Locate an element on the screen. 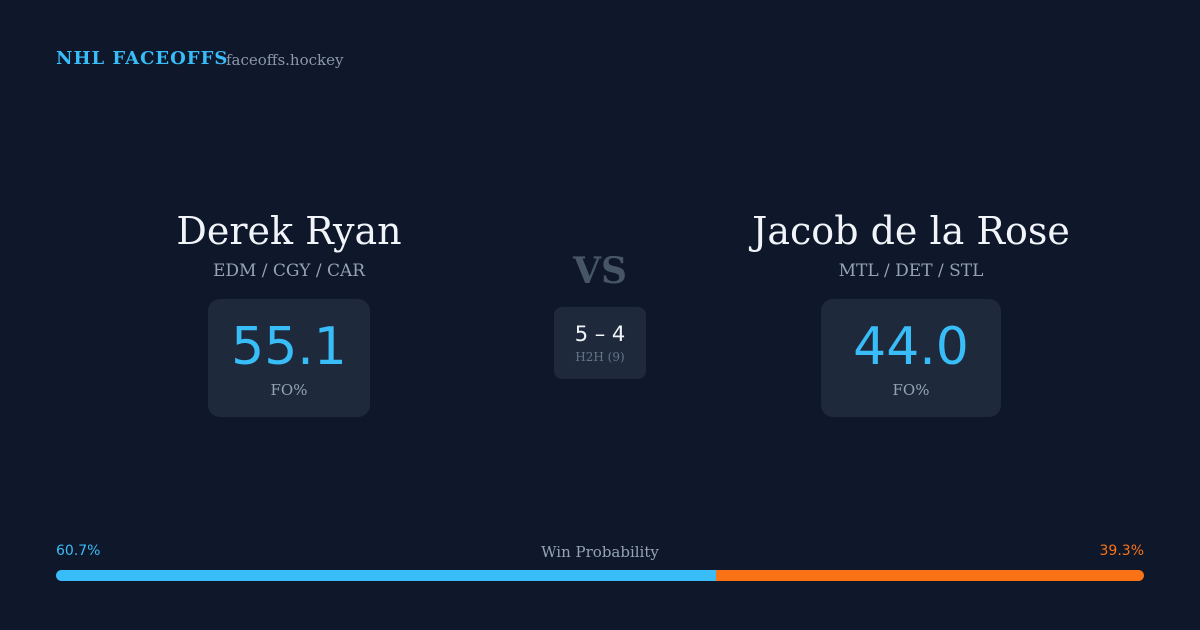 The image size is (1200, 630). win-prob-right: 39.3% is located at coordinates (1121, 551).